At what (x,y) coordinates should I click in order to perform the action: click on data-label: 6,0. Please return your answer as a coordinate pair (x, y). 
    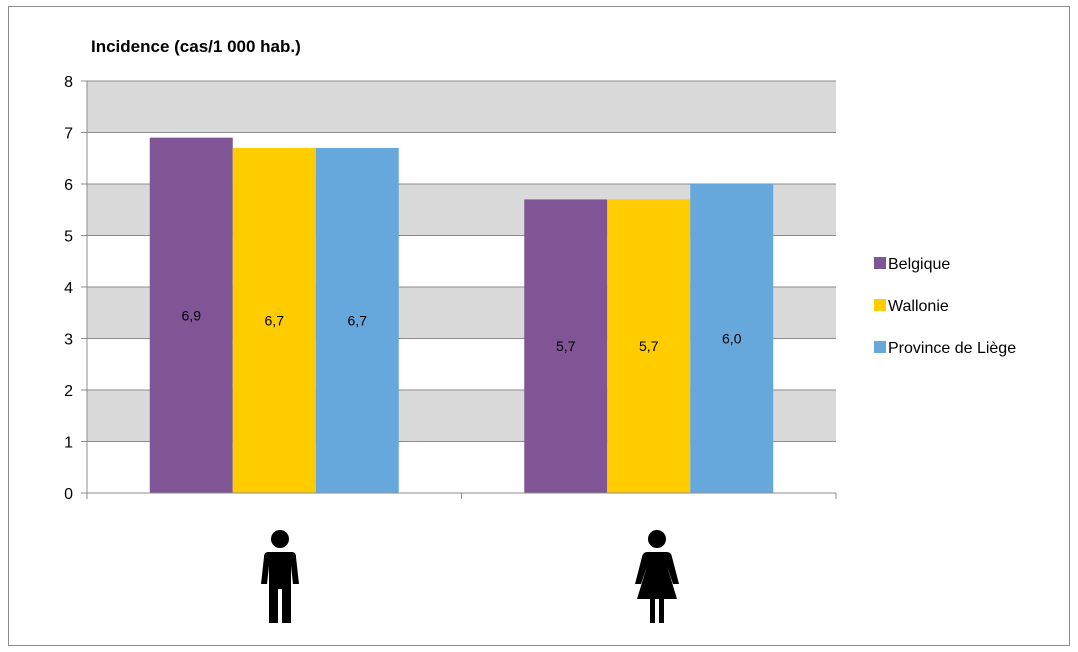
    Looking at the image, I should click on (732, 339).